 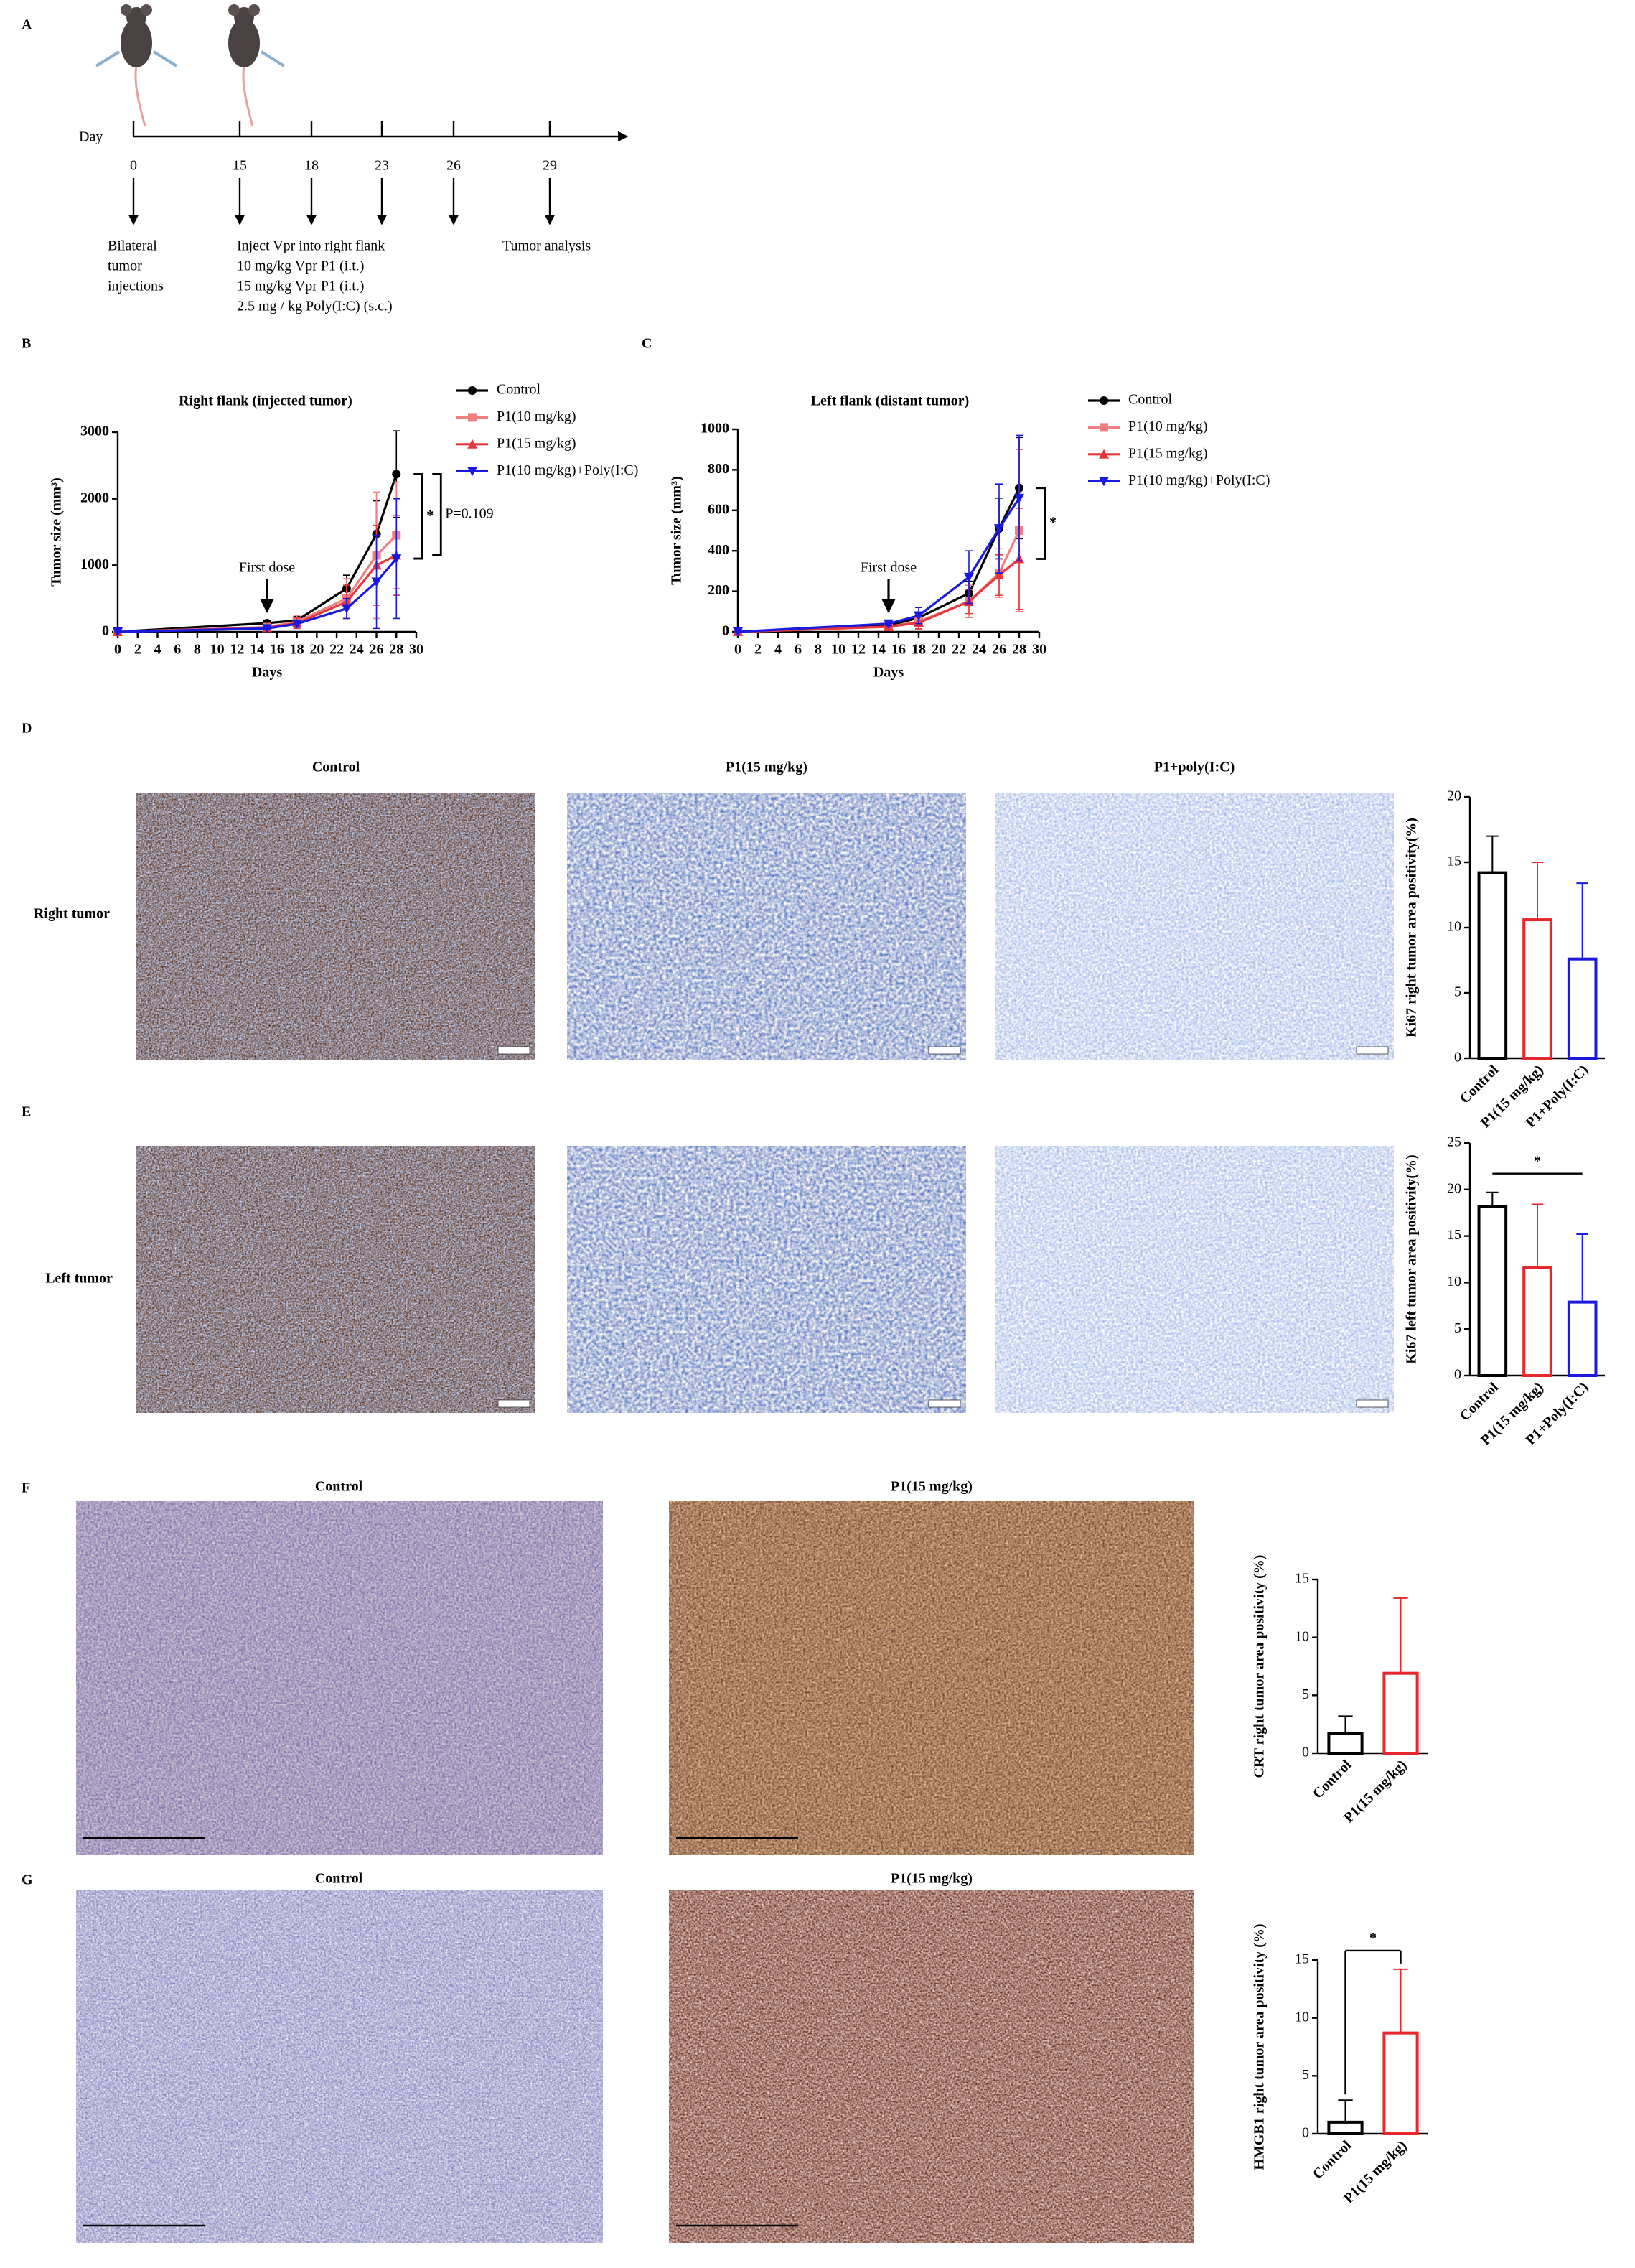 What do you see at coordinates (1454, 1142) in the screenshot?
I see `y-tick-label: 25` at bounding box center [1454, 1142].